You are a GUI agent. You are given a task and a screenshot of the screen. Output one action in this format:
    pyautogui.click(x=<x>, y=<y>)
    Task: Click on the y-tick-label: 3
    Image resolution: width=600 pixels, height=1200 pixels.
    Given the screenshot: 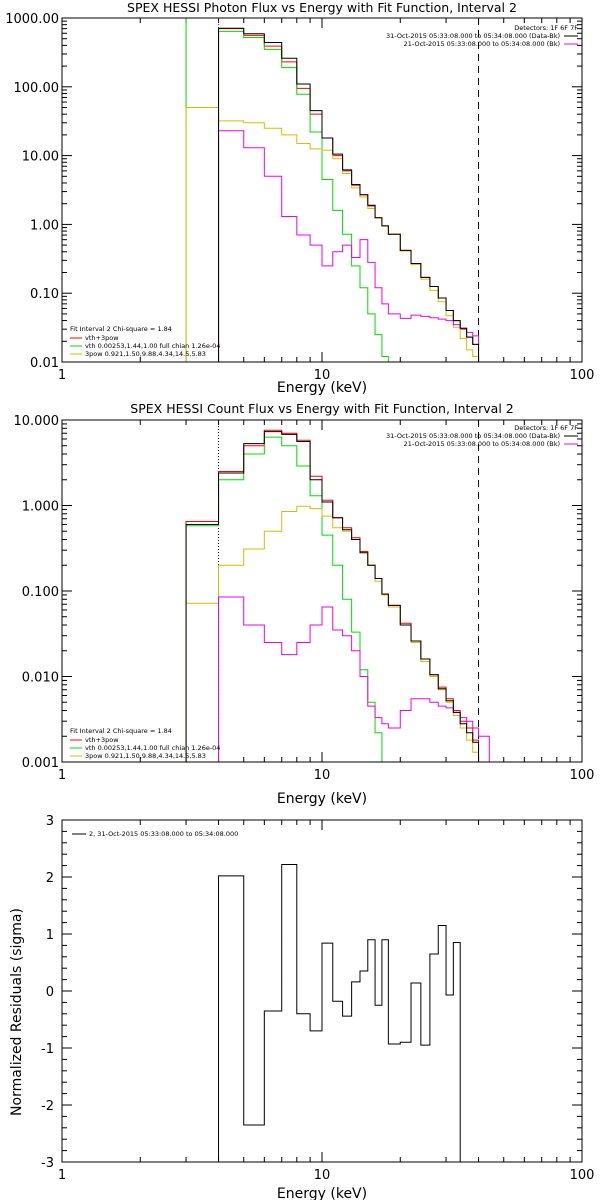 What is the action you would take?
    pyautogui.click(x=50, y=821)
    